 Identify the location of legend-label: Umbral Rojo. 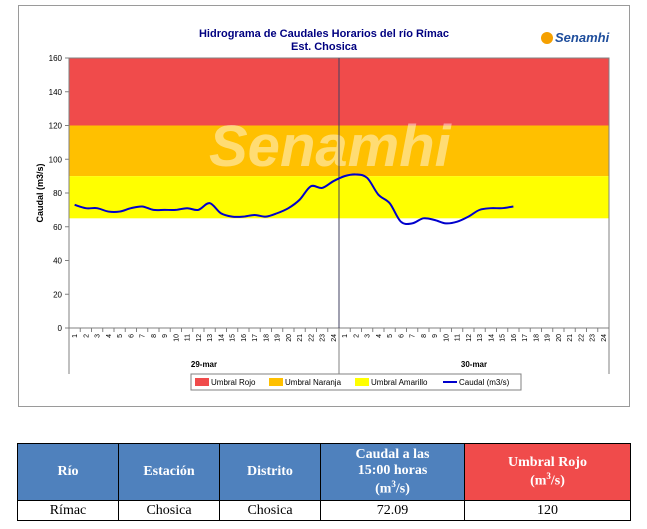
(233, 382).